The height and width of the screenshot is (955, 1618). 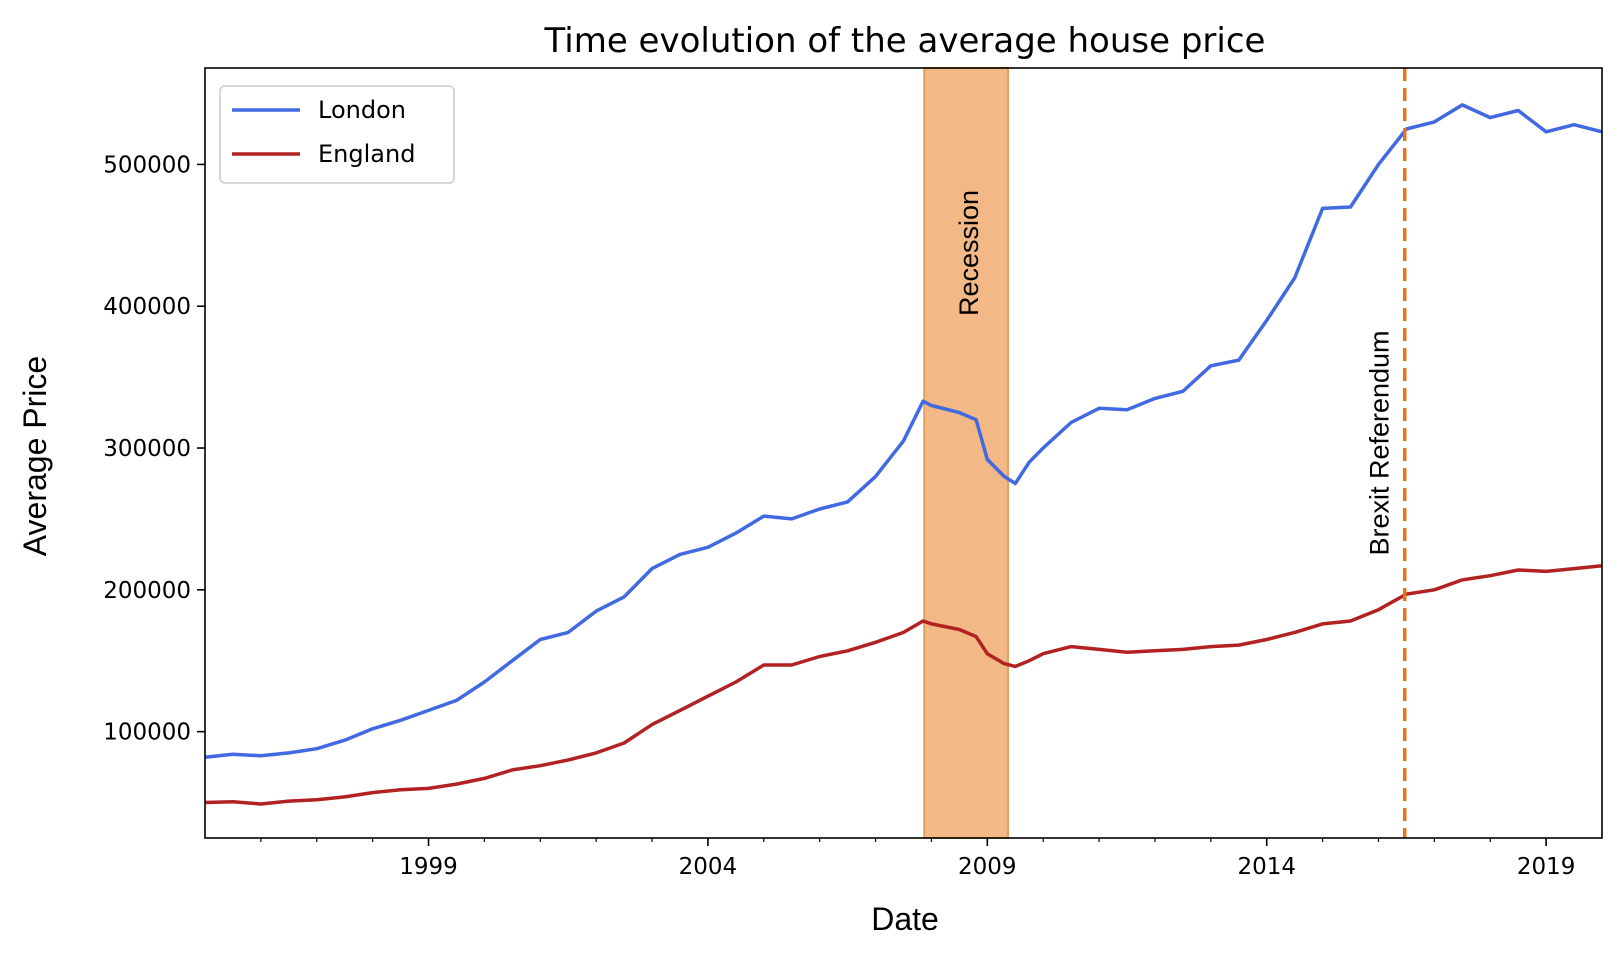 I want to click on y-tick-label: 500000, so click(x=147, y=165).